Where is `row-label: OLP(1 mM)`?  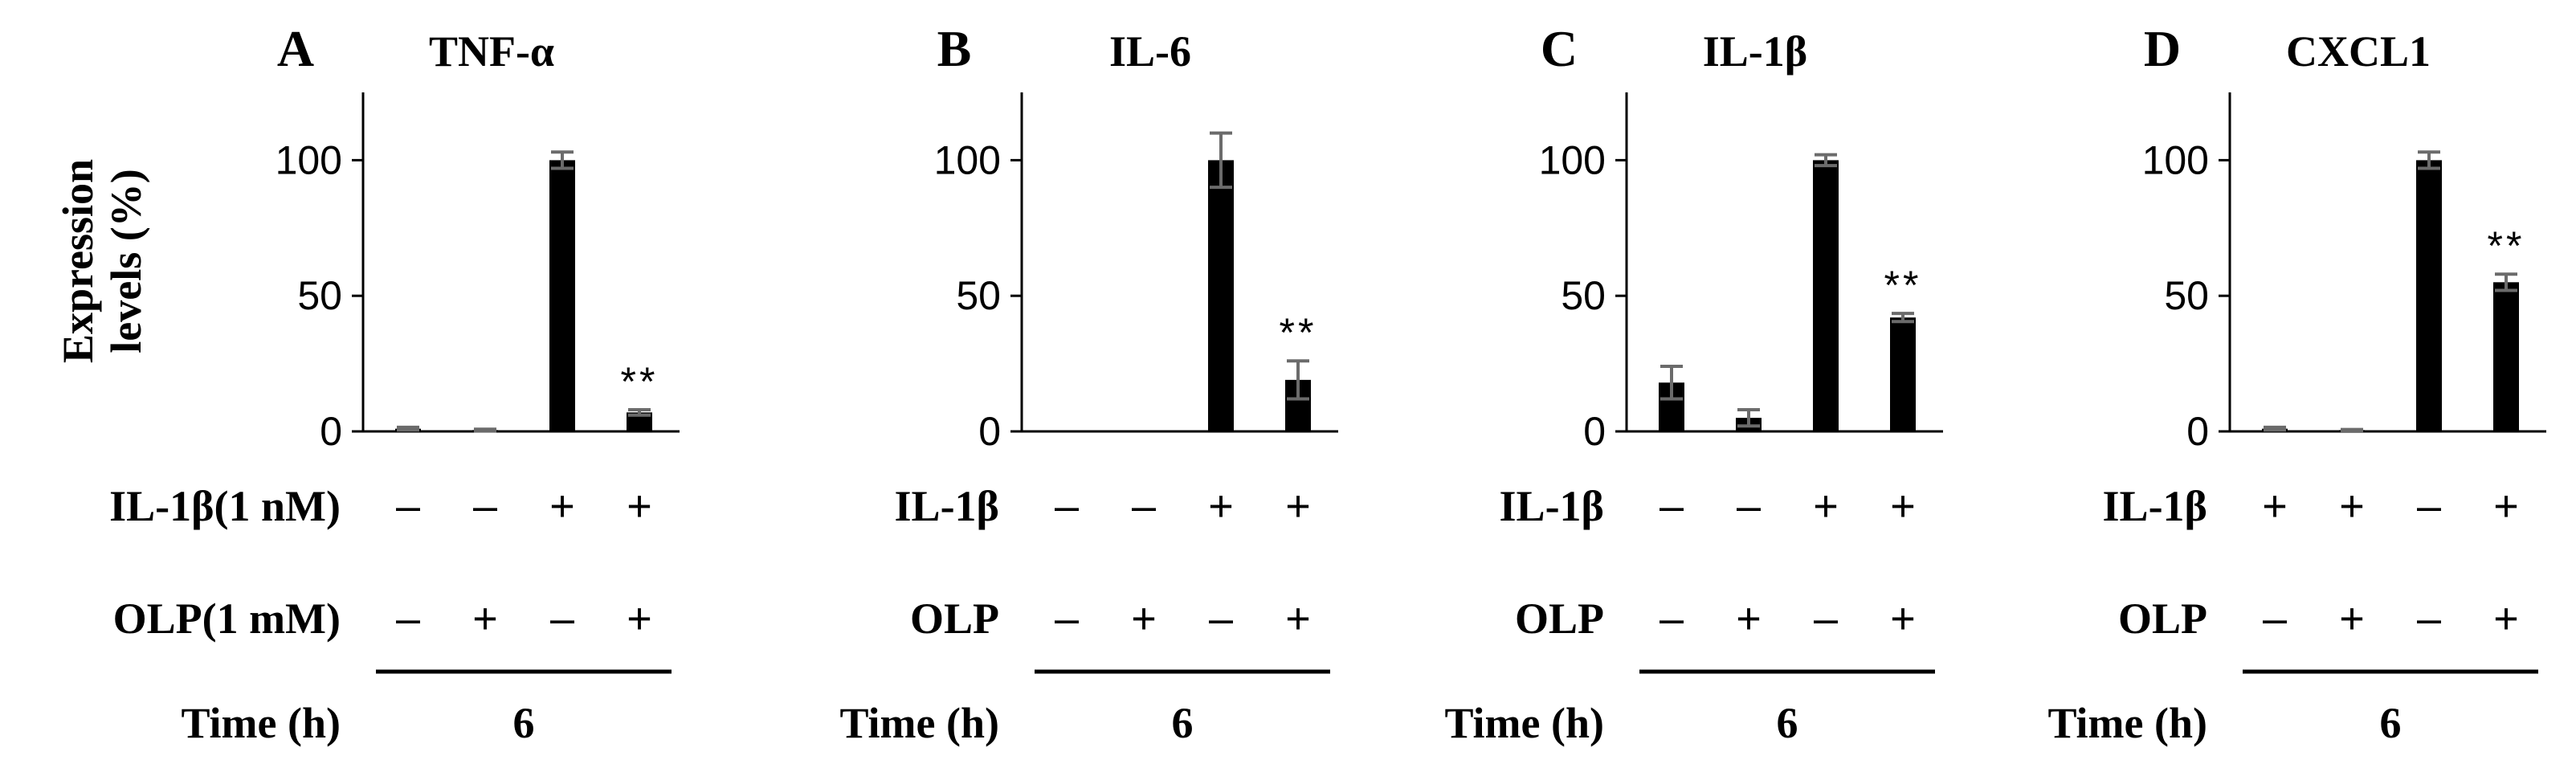 row-label: OLP(1 mM) is located at coordinates (227, 618).